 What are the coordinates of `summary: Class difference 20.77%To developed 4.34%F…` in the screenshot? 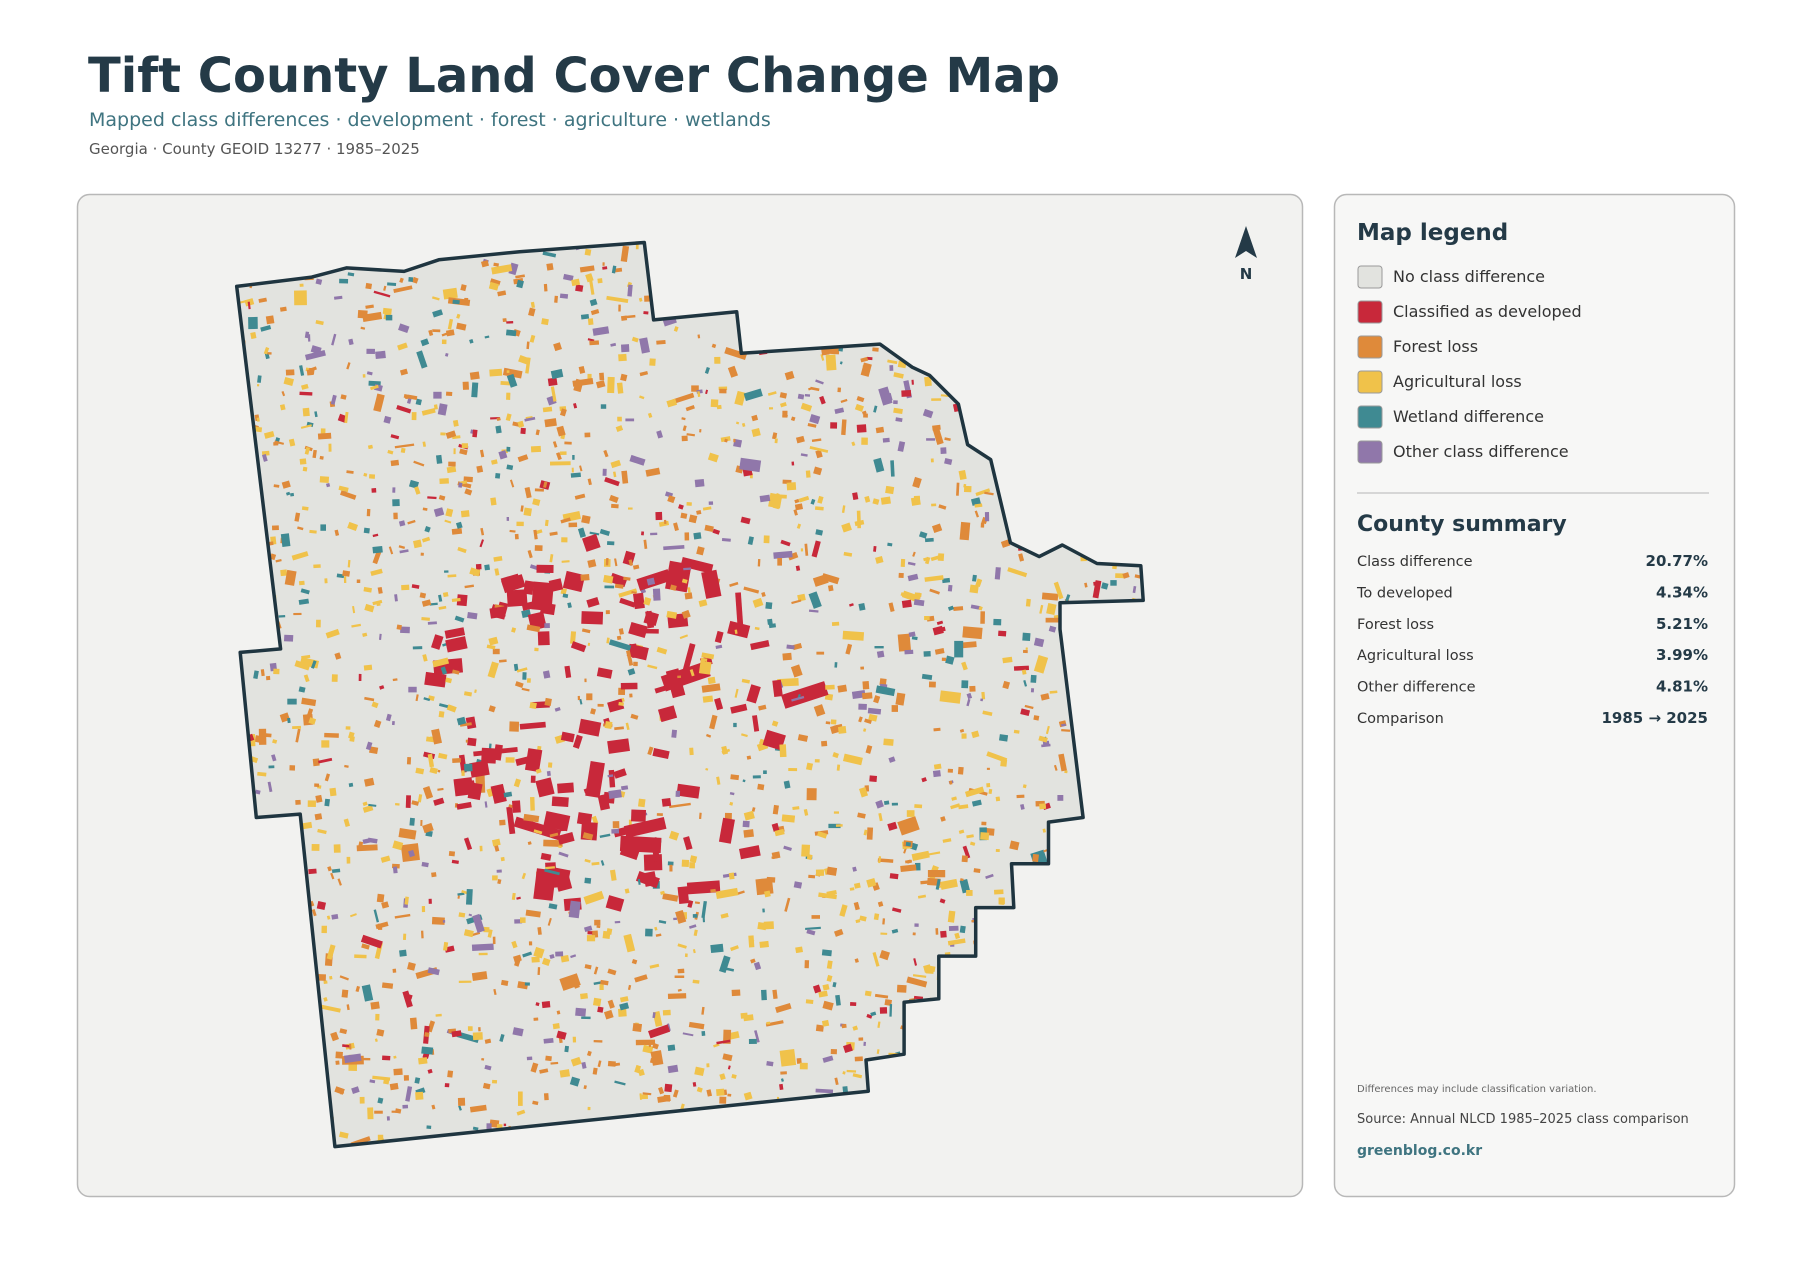 It's located at (1532, 639).